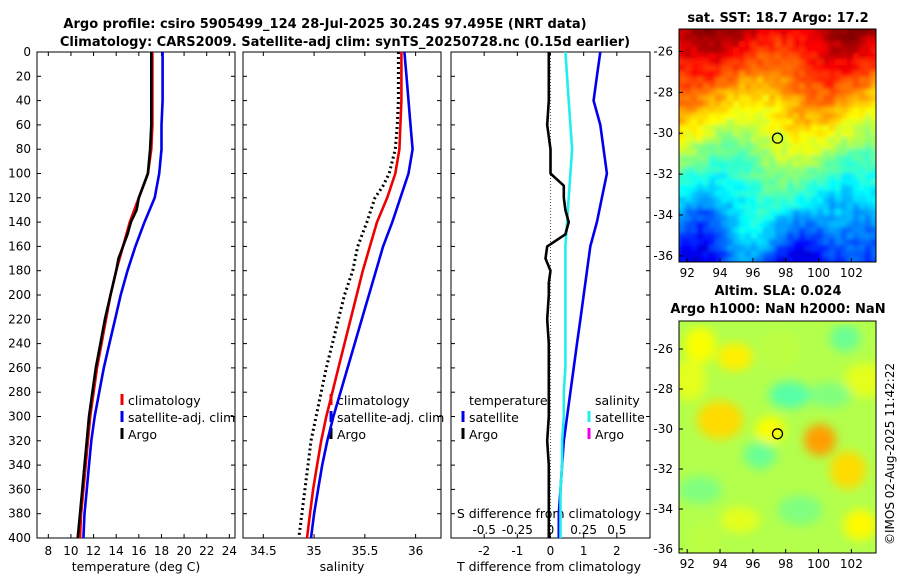  I want to click on legend-label-t-satellite: satellite, so click(494, 417).